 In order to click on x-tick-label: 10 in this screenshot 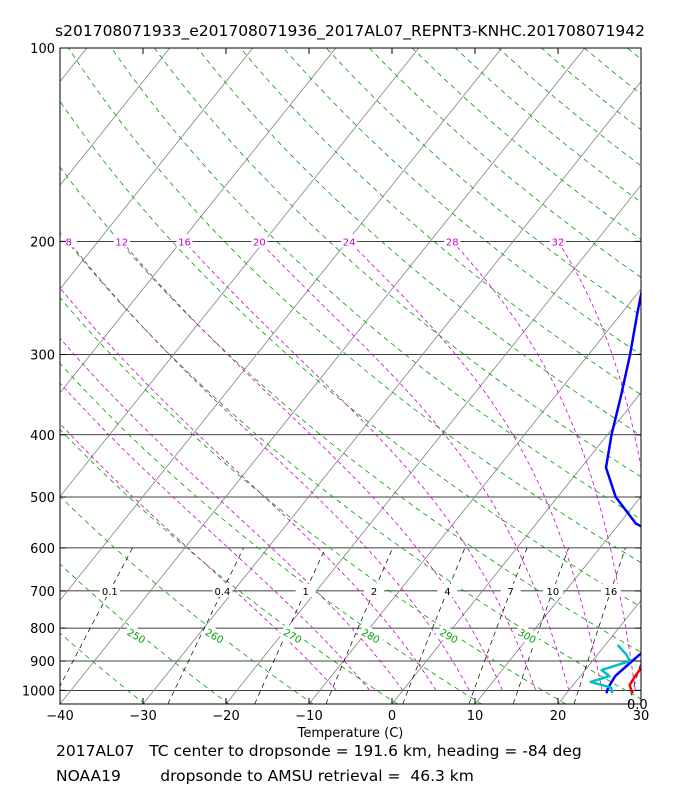, I will do `click(475, 716)`.